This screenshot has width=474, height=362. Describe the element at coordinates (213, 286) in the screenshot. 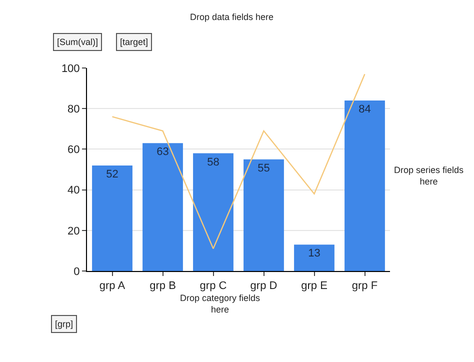

I see `x-tick-label: grp C` at that location.